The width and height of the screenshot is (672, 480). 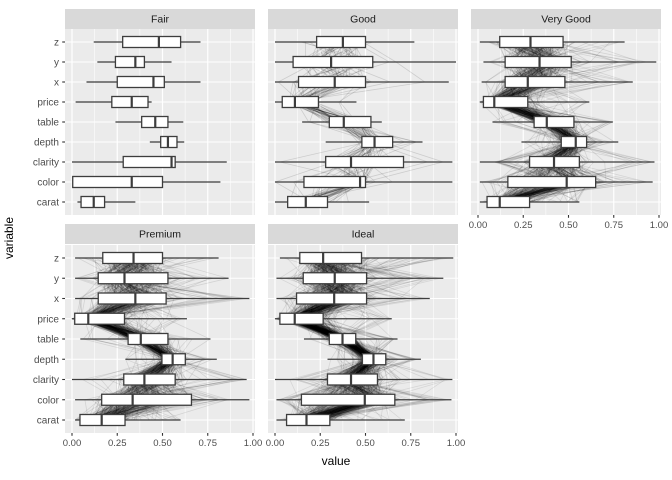 I want to click on x-axis-title: value, so click(x=336, y=461).